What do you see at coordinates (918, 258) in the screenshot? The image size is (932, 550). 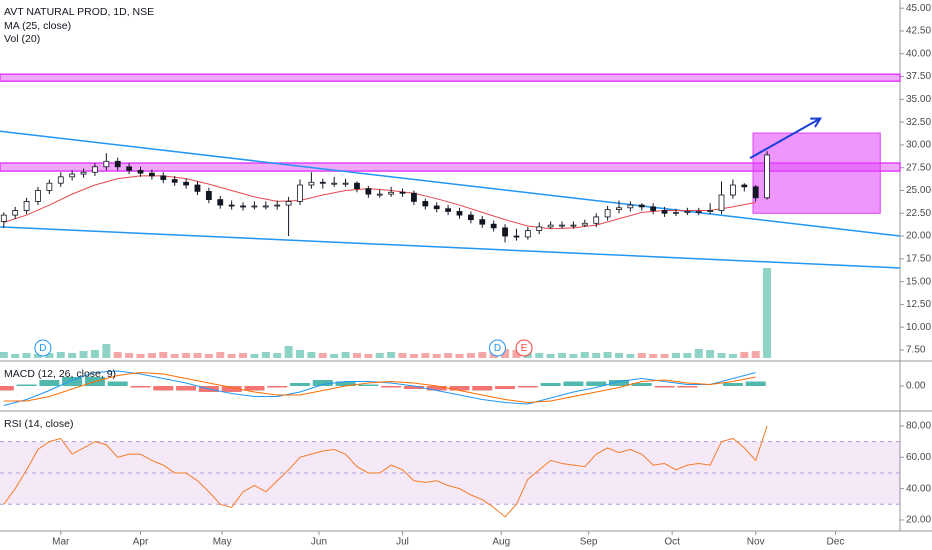 I see `y-tick-label: 17.50` at bounding box center [918, 258].